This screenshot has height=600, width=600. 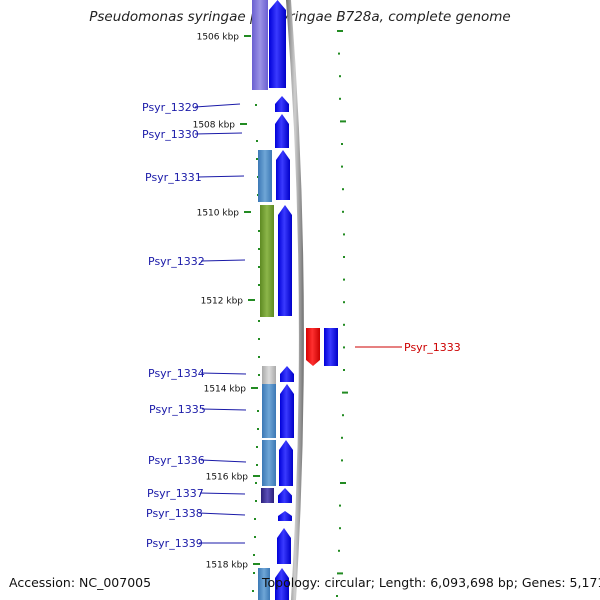 What do you see at coordinates (176, 261) in the screenshot?
I see `gene-label-psyr-1332: Psyr_1332` at bounding box center [176, 261].